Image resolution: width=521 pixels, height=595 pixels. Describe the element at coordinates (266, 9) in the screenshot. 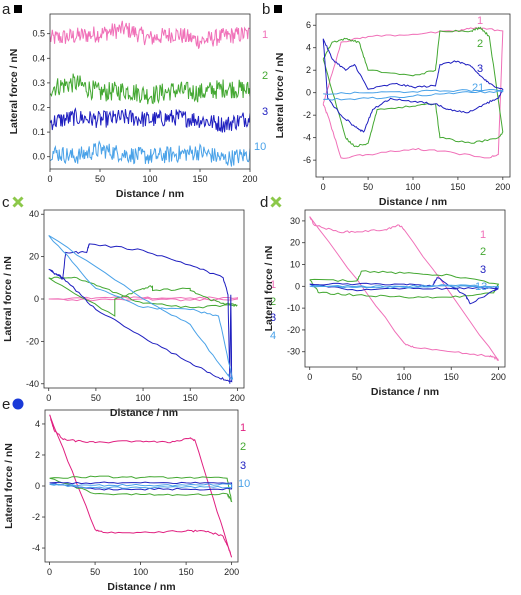

I see `panel-letter: b` at that location.